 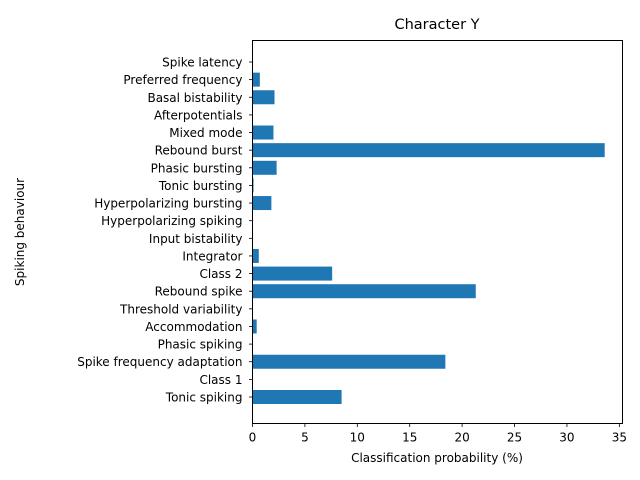 What do you see at coordinates (256, 79) in the screenshot?
I see `bar-preferred-frequency` at bounding box center [256, 79].